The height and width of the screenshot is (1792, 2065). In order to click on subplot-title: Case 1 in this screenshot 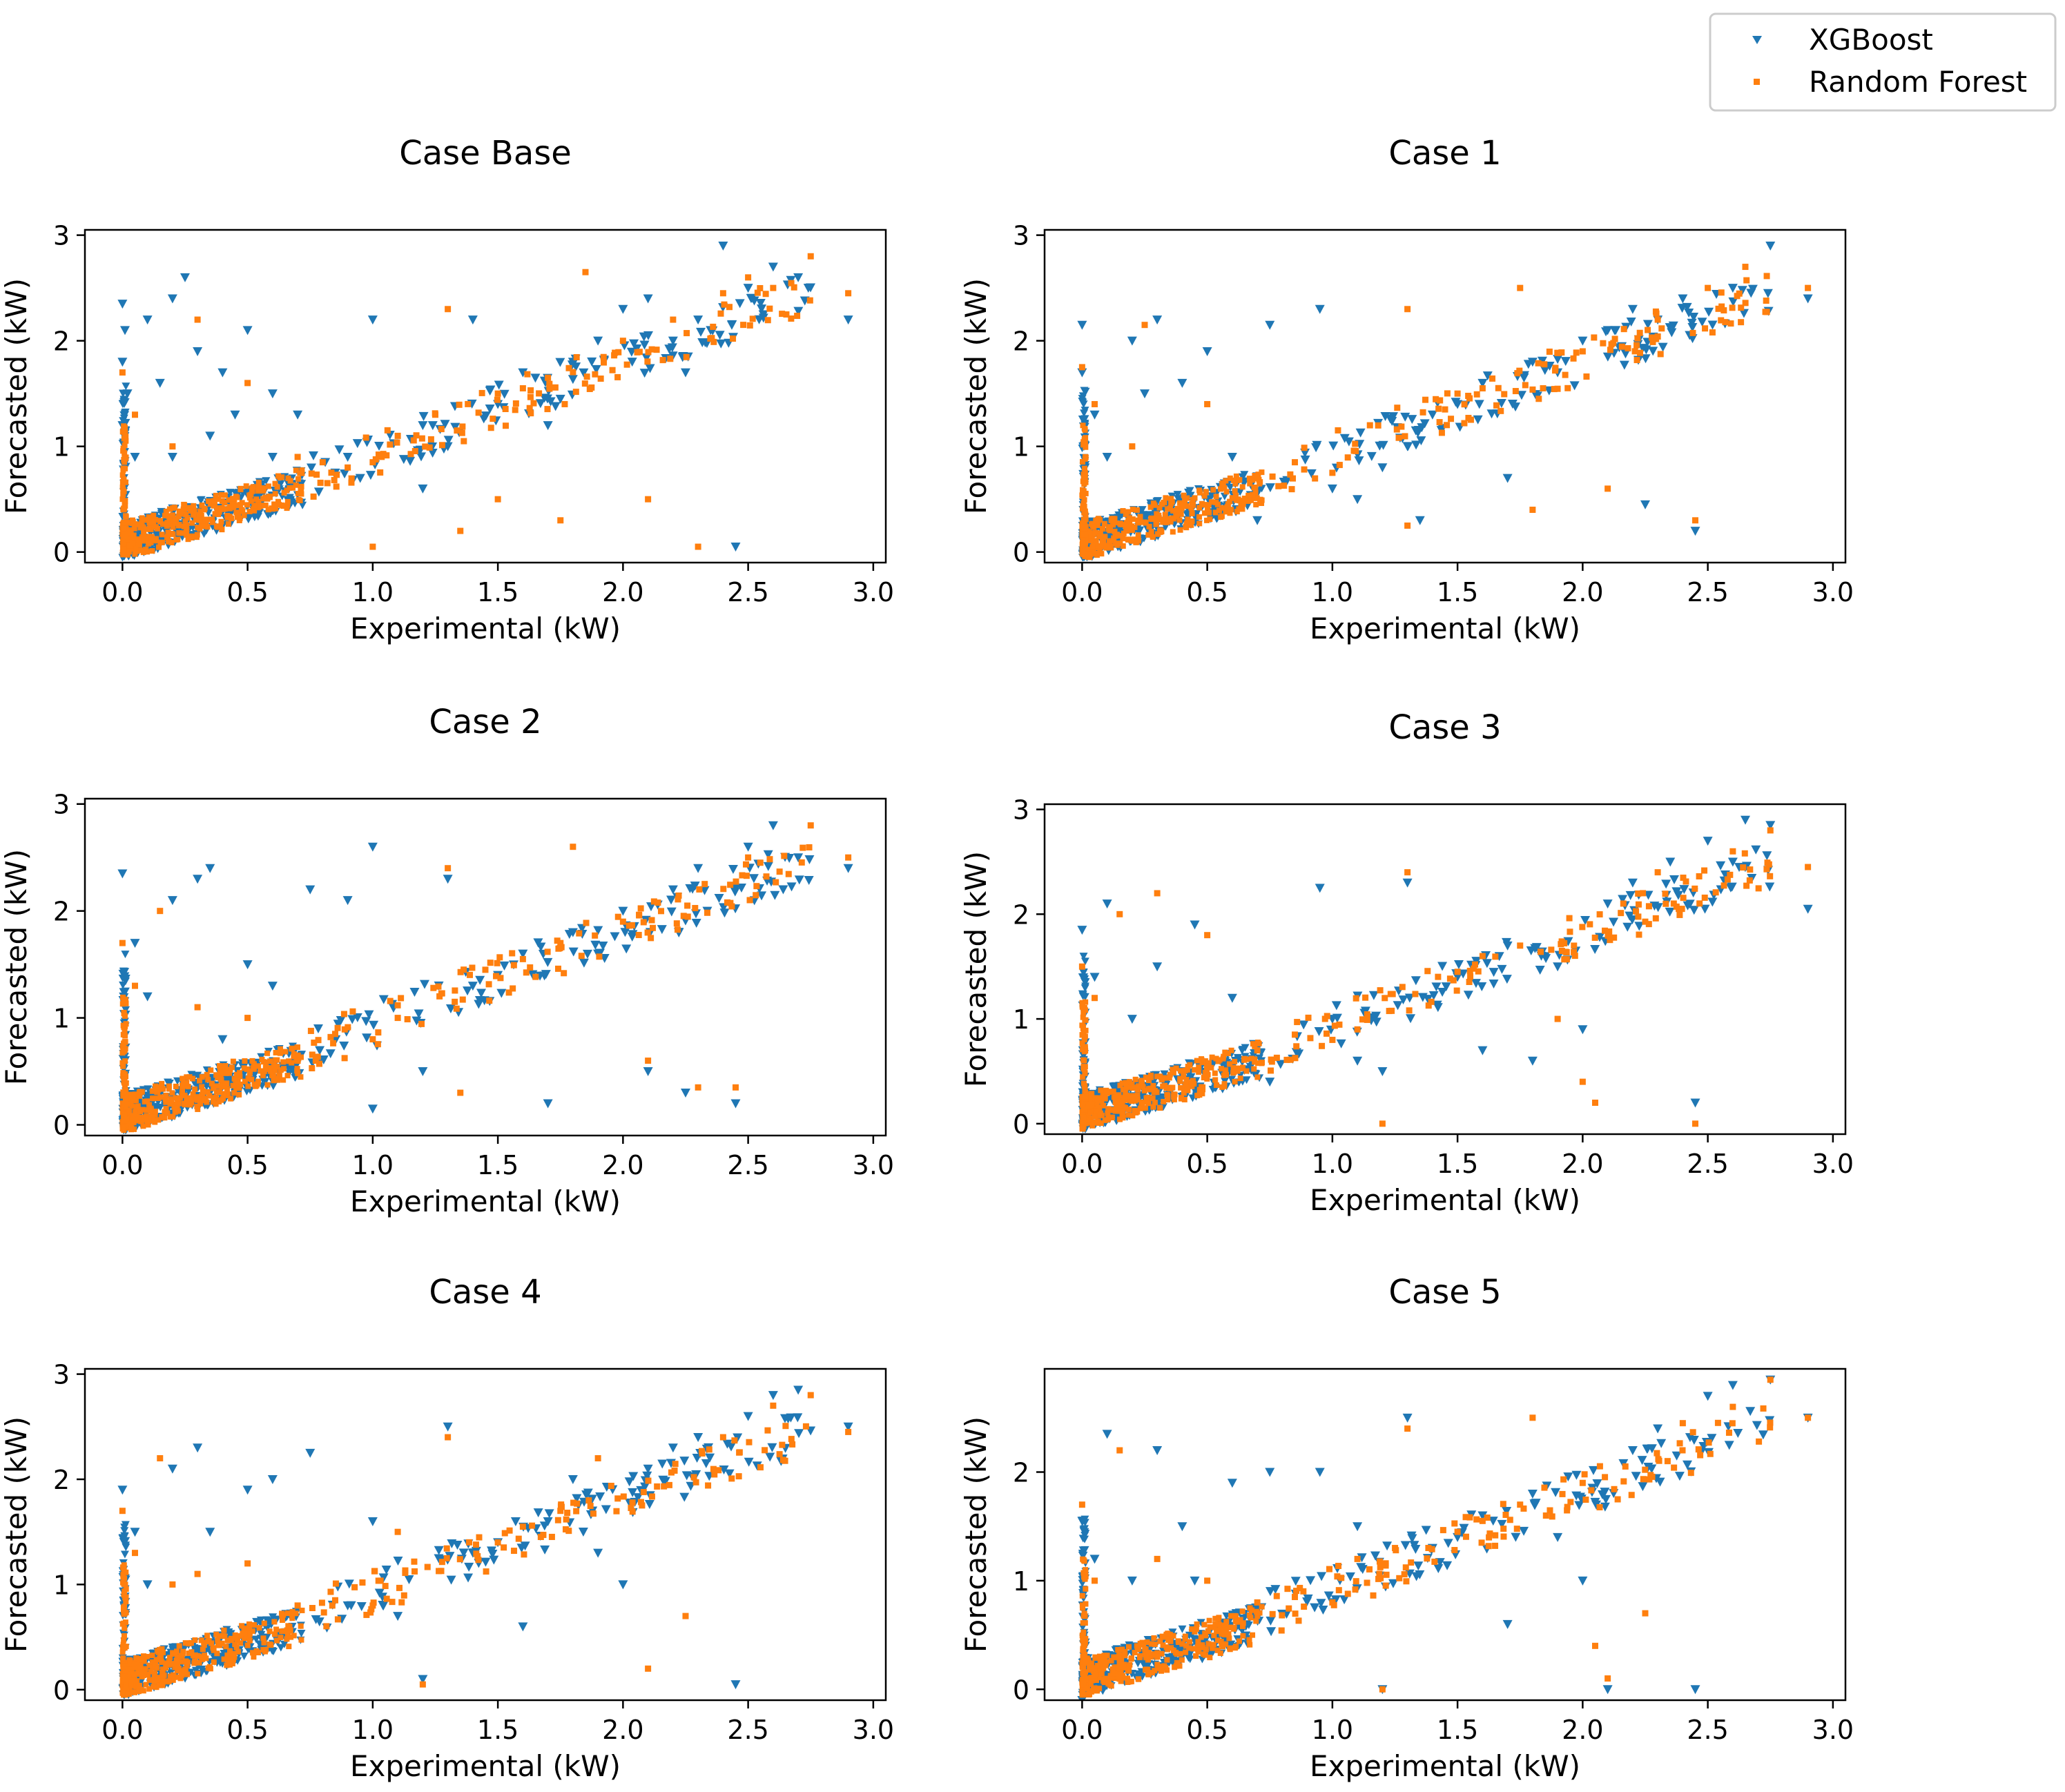, I will do `click(1444, 153)`.